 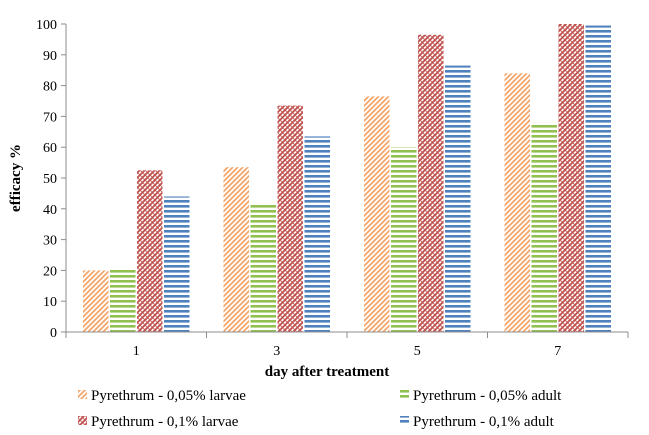 I want to click on legend-item-4: Pyrethrum - 0,1% adult, so click(x=477, y=422).